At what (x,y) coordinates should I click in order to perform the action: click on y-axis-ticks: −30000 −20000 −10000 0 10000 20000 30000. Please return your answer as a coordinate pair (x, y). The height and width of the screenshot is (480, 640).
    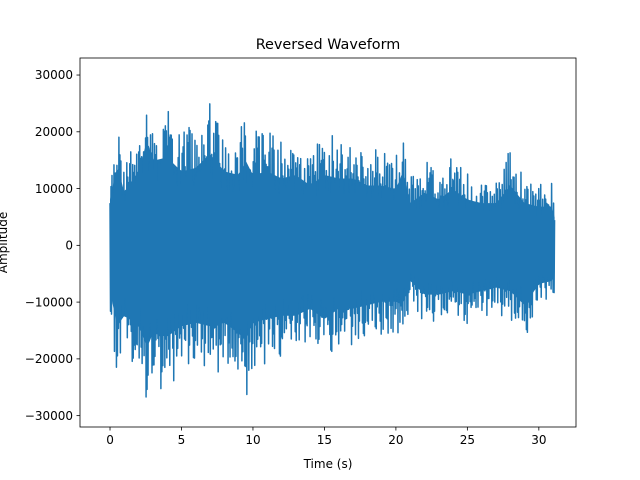
    Looking at the image, I should click on (52, 245).